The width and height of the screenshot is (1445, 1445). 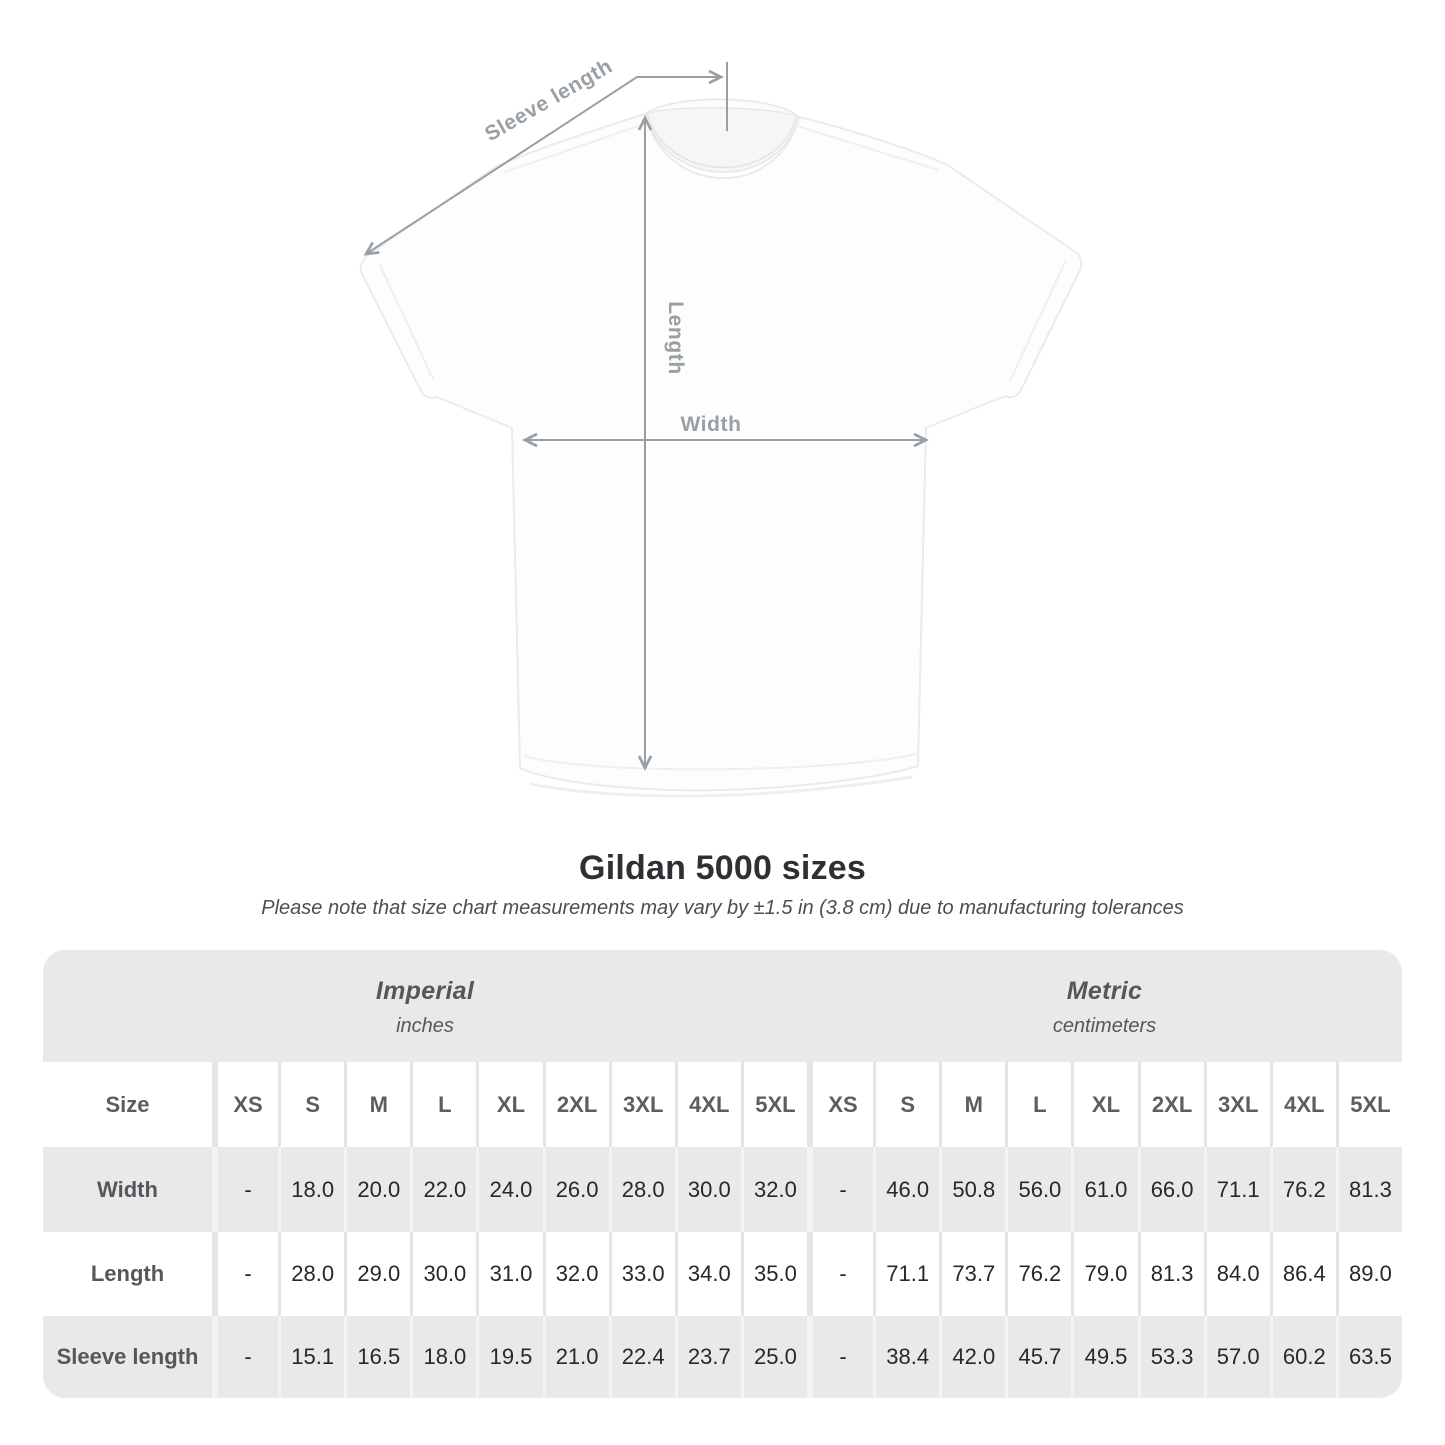 What do you see at coordinates (443, 1274) in the screenshot?
I see `length-imperial-l: 30.0` at bounding box center [443, 1274].